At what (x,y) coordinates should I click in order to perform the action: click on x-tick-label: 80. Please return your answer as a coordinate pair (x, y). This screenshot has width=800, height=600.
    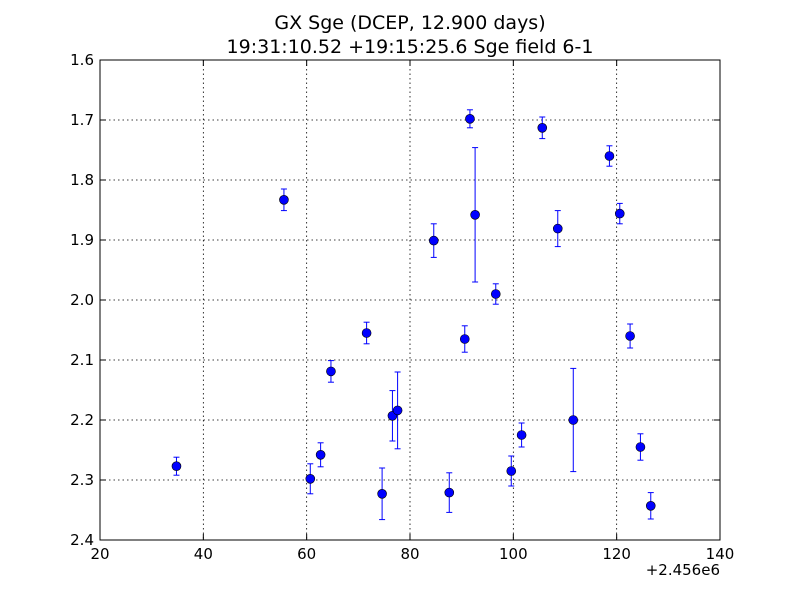
    Looking at the image, I should click on (409, 554).